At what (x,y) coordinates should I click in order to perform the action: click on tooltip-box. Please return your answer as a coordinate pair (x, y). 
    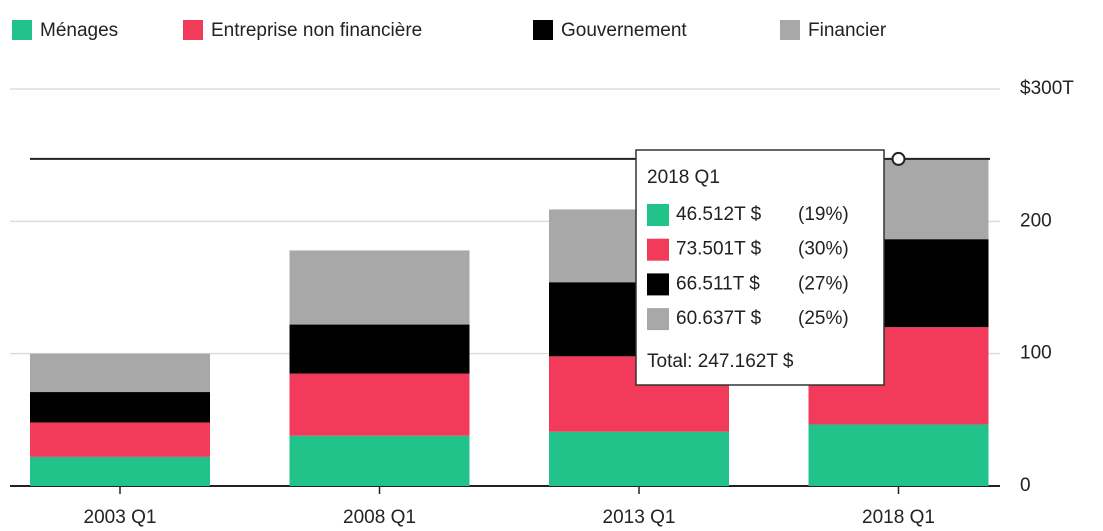
    Looking at the image, I should click on (760, 267).